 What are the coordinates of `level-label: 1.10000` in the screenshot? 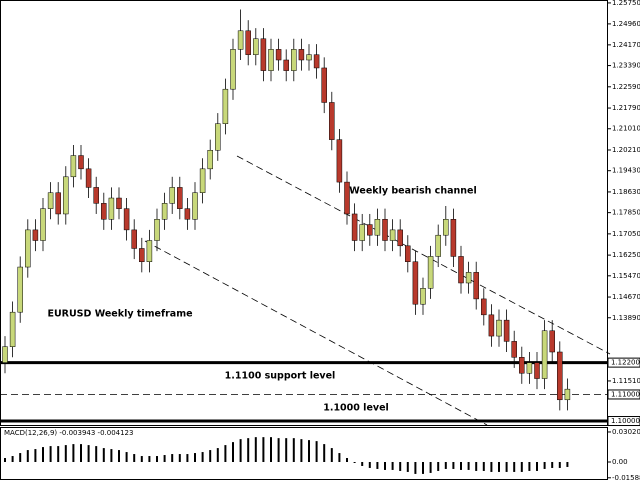 It's located at (625, 421).